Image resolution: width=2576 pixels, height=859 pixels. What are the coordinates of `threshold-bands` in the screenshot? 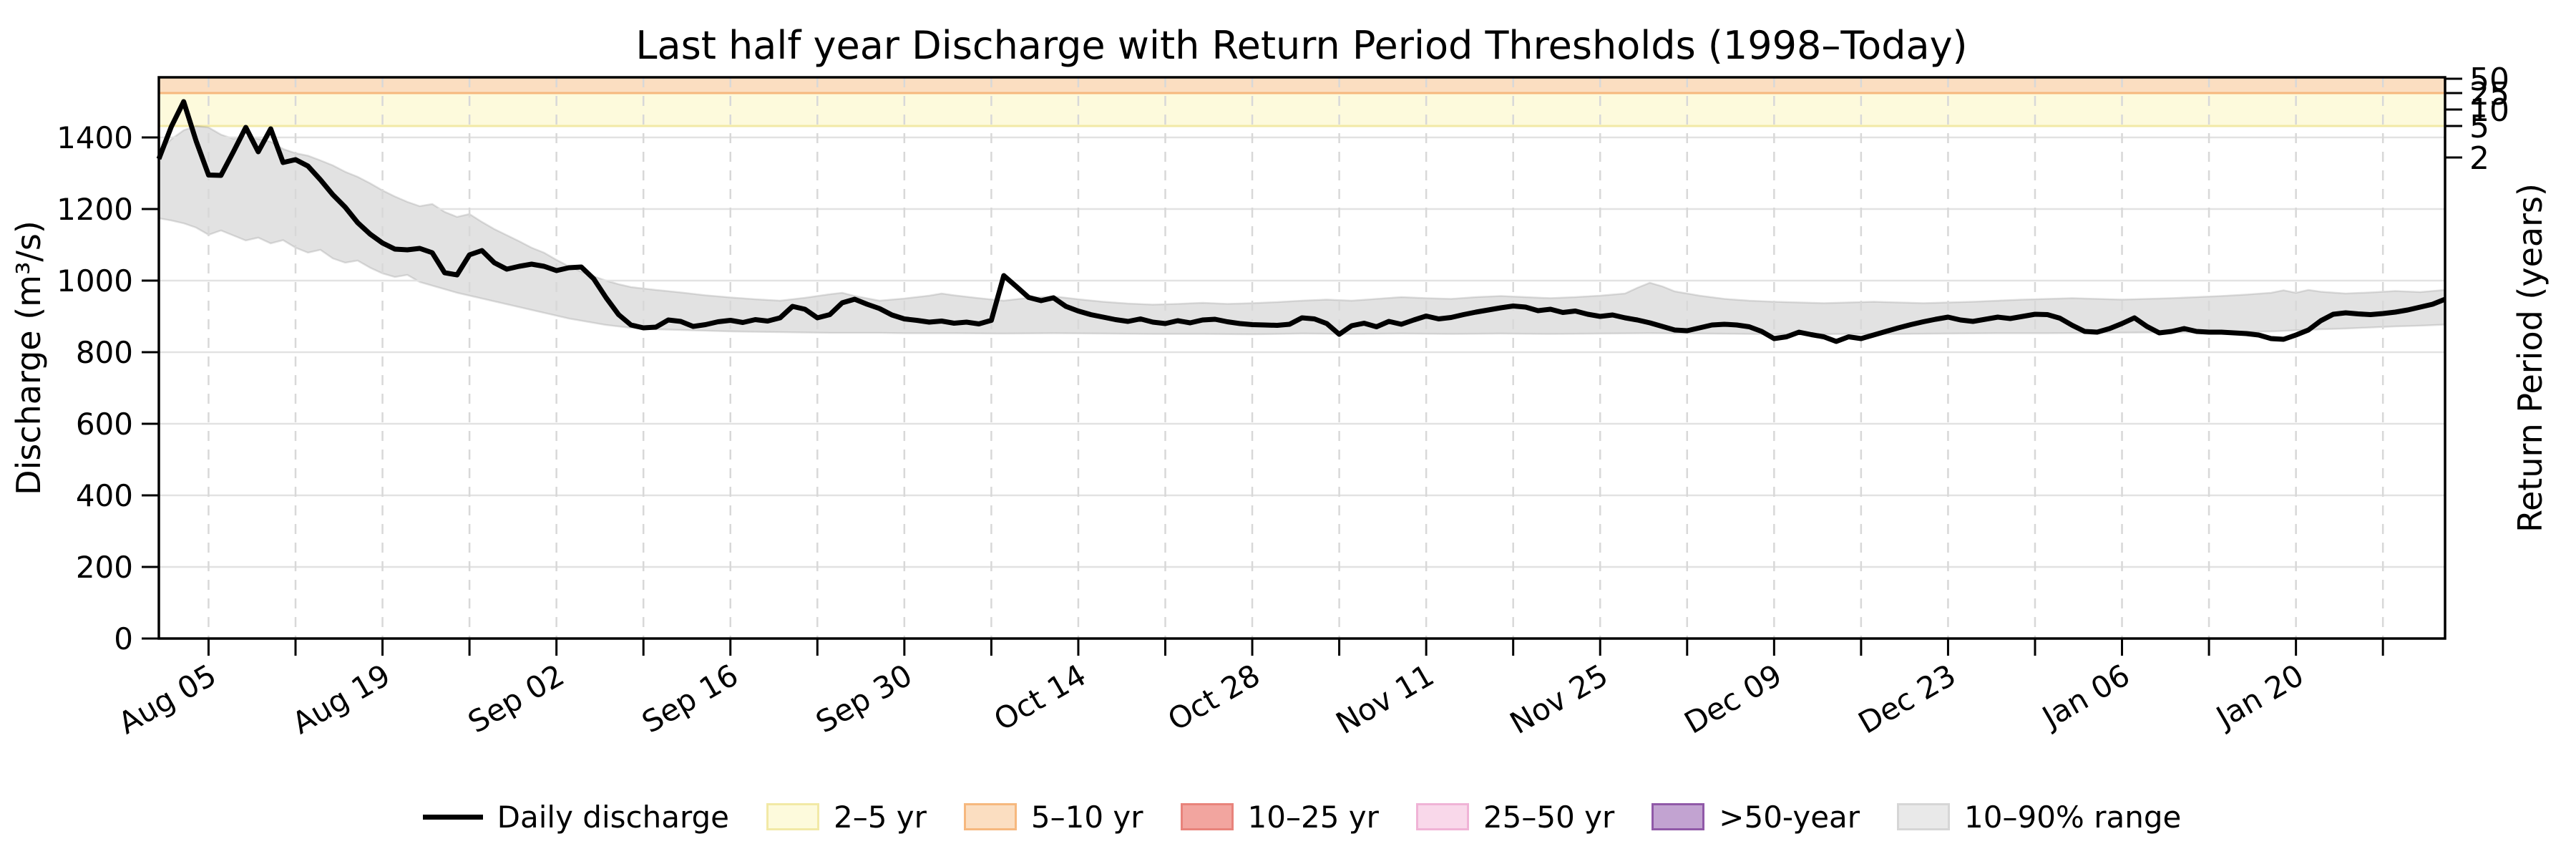 It's located at (1302, 102).